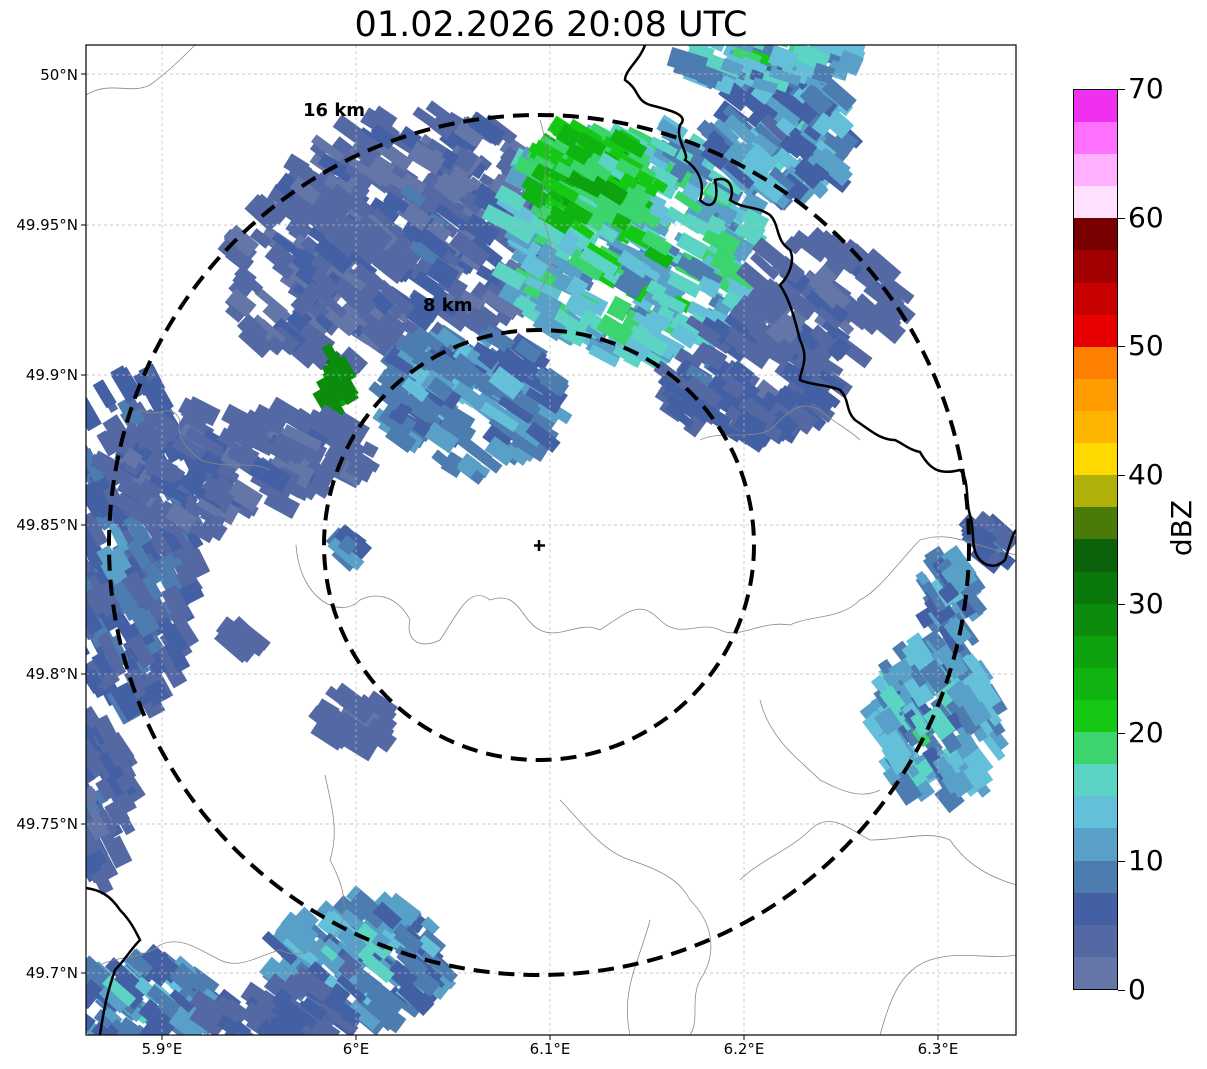 This screenshot has height=1069, width=1207. I want to click on lat-label-49-8: 49.8°N, so click(51, 674).